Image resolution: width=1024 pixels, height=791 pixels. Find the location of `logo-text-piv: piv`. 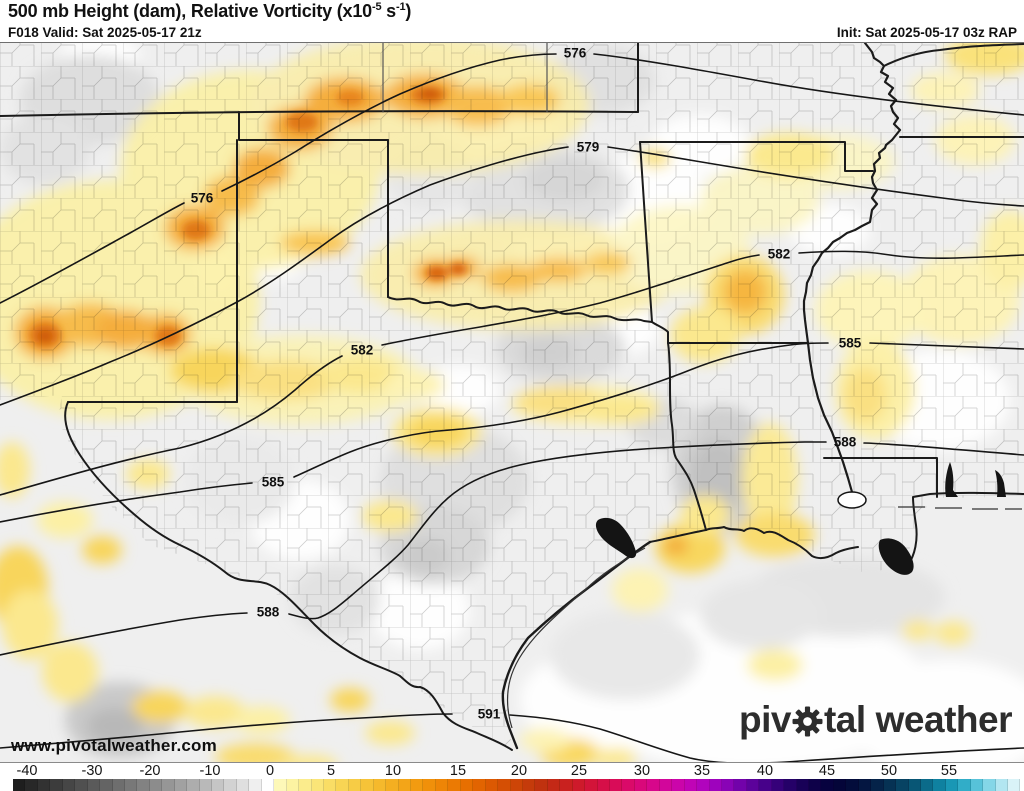

logo-text-piv: piv is located at coordinates (765, 719).